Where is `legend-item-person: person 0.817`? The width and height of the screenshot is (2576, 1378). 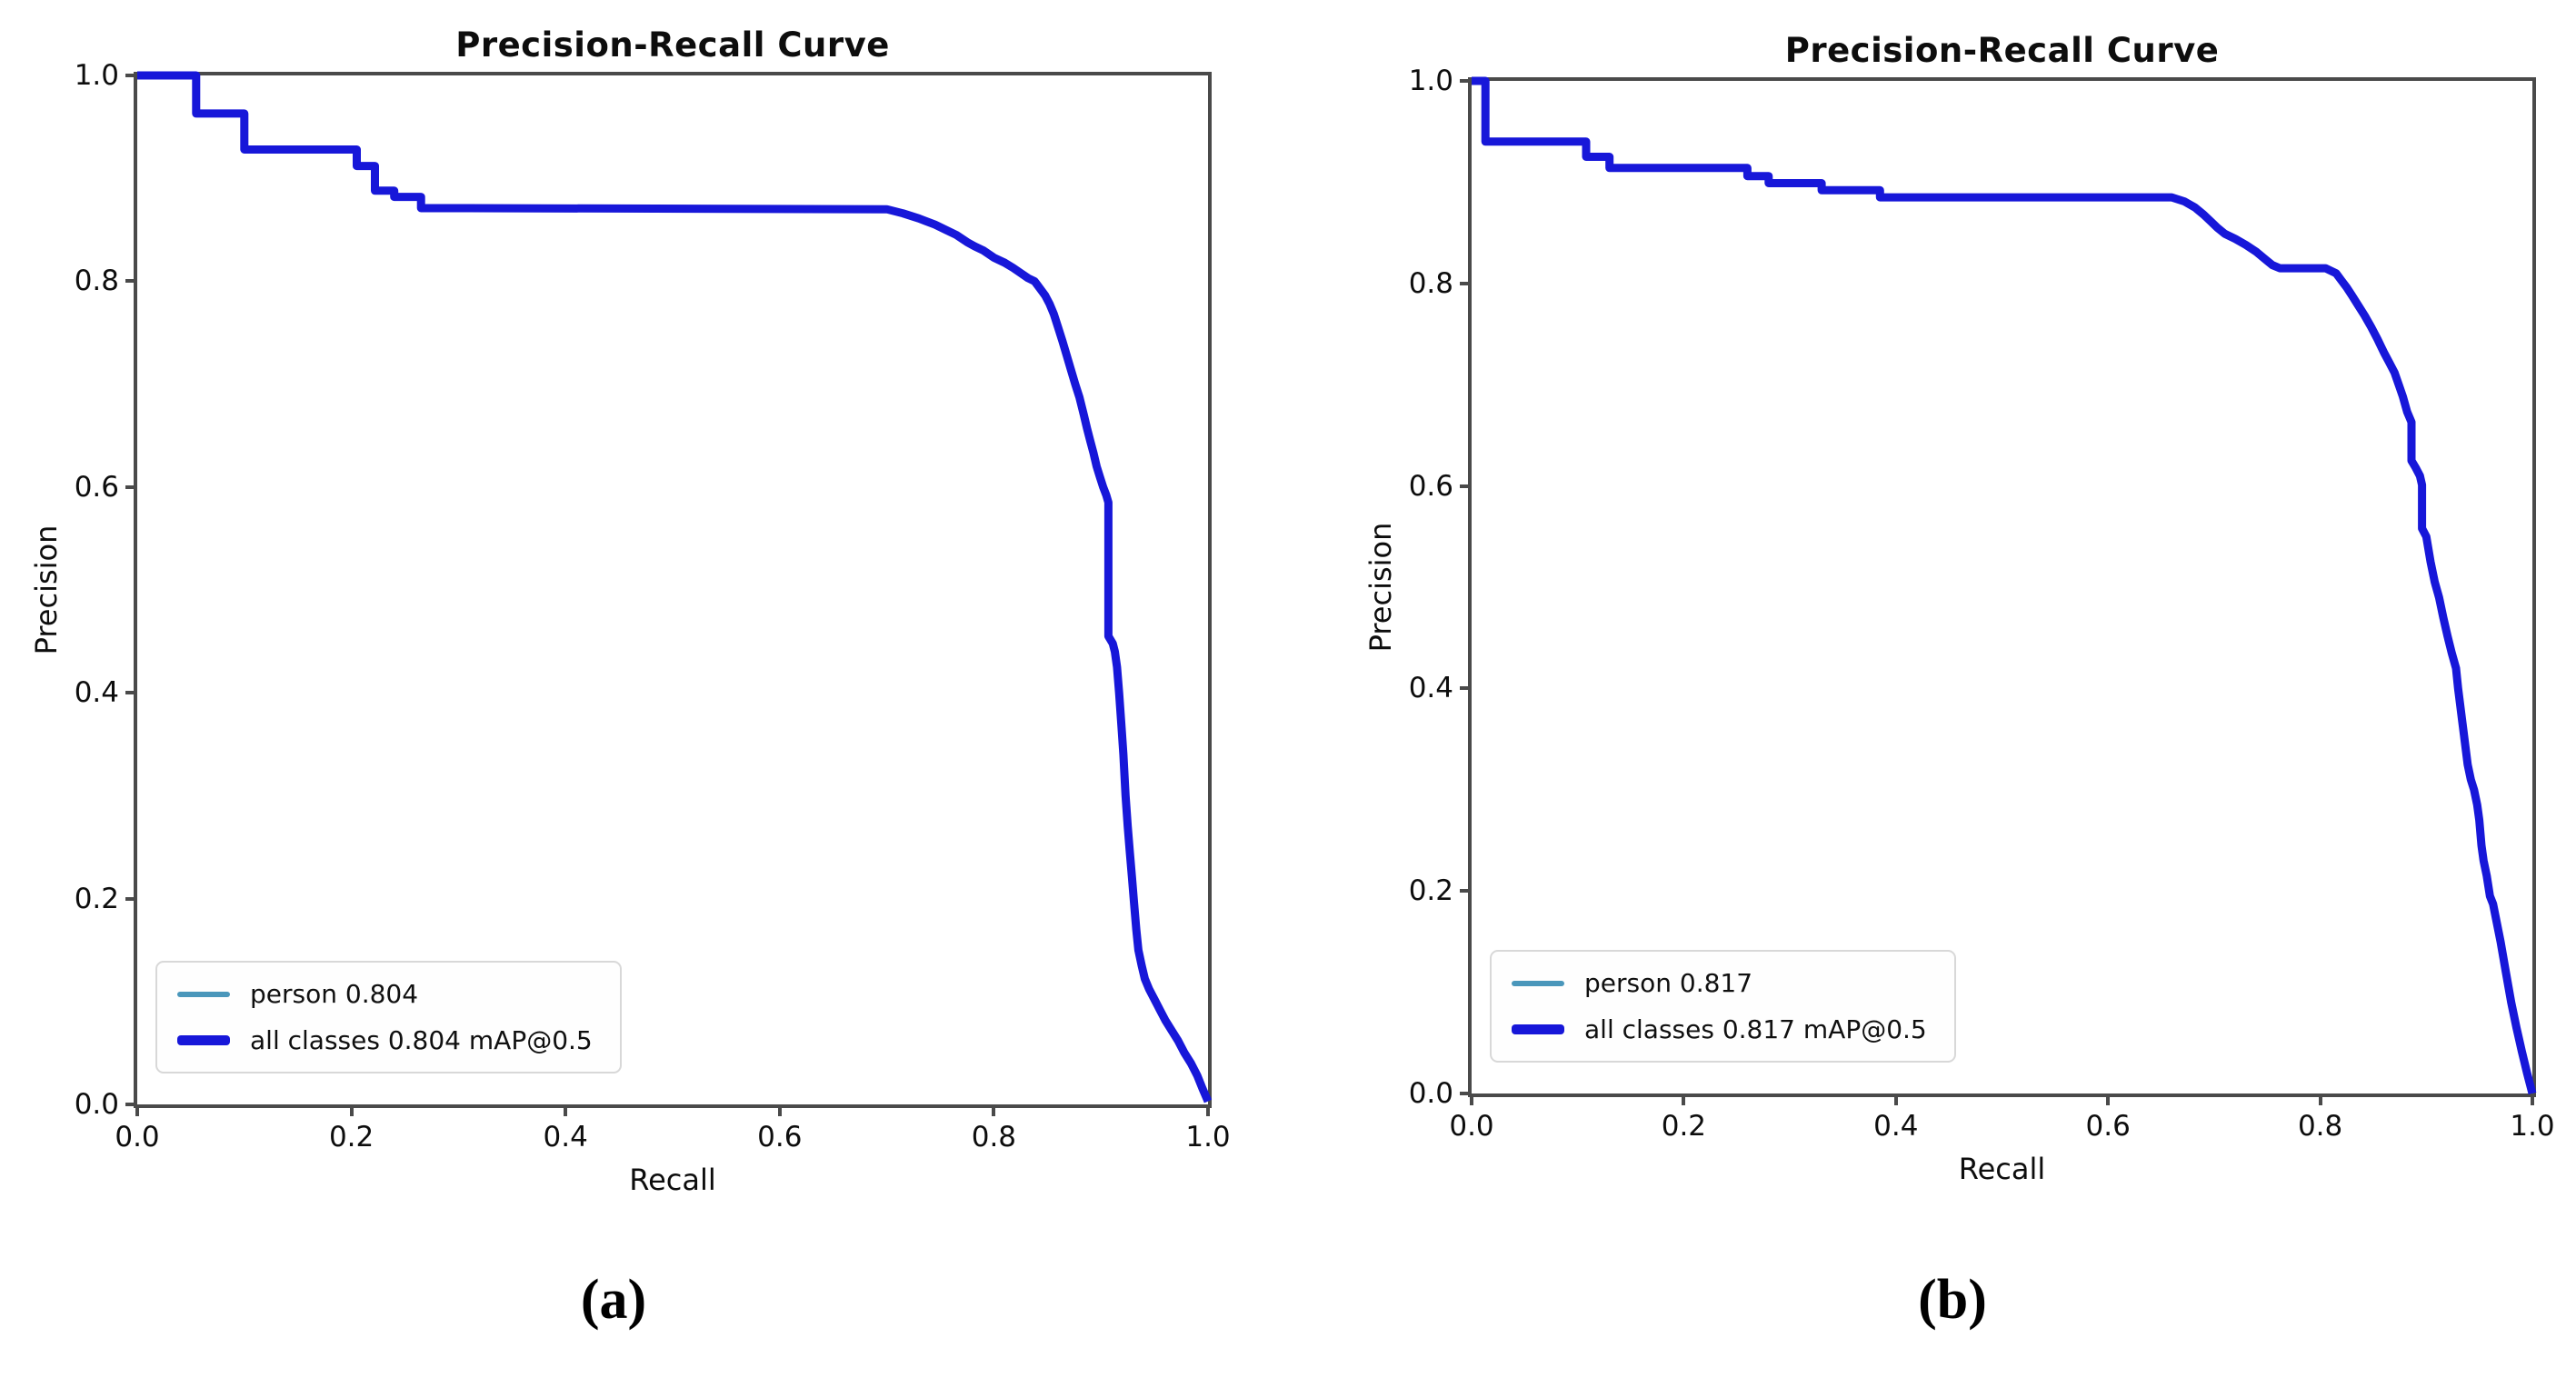
legend-item-person: person 0.817 is located at coordinates (1719, 983).